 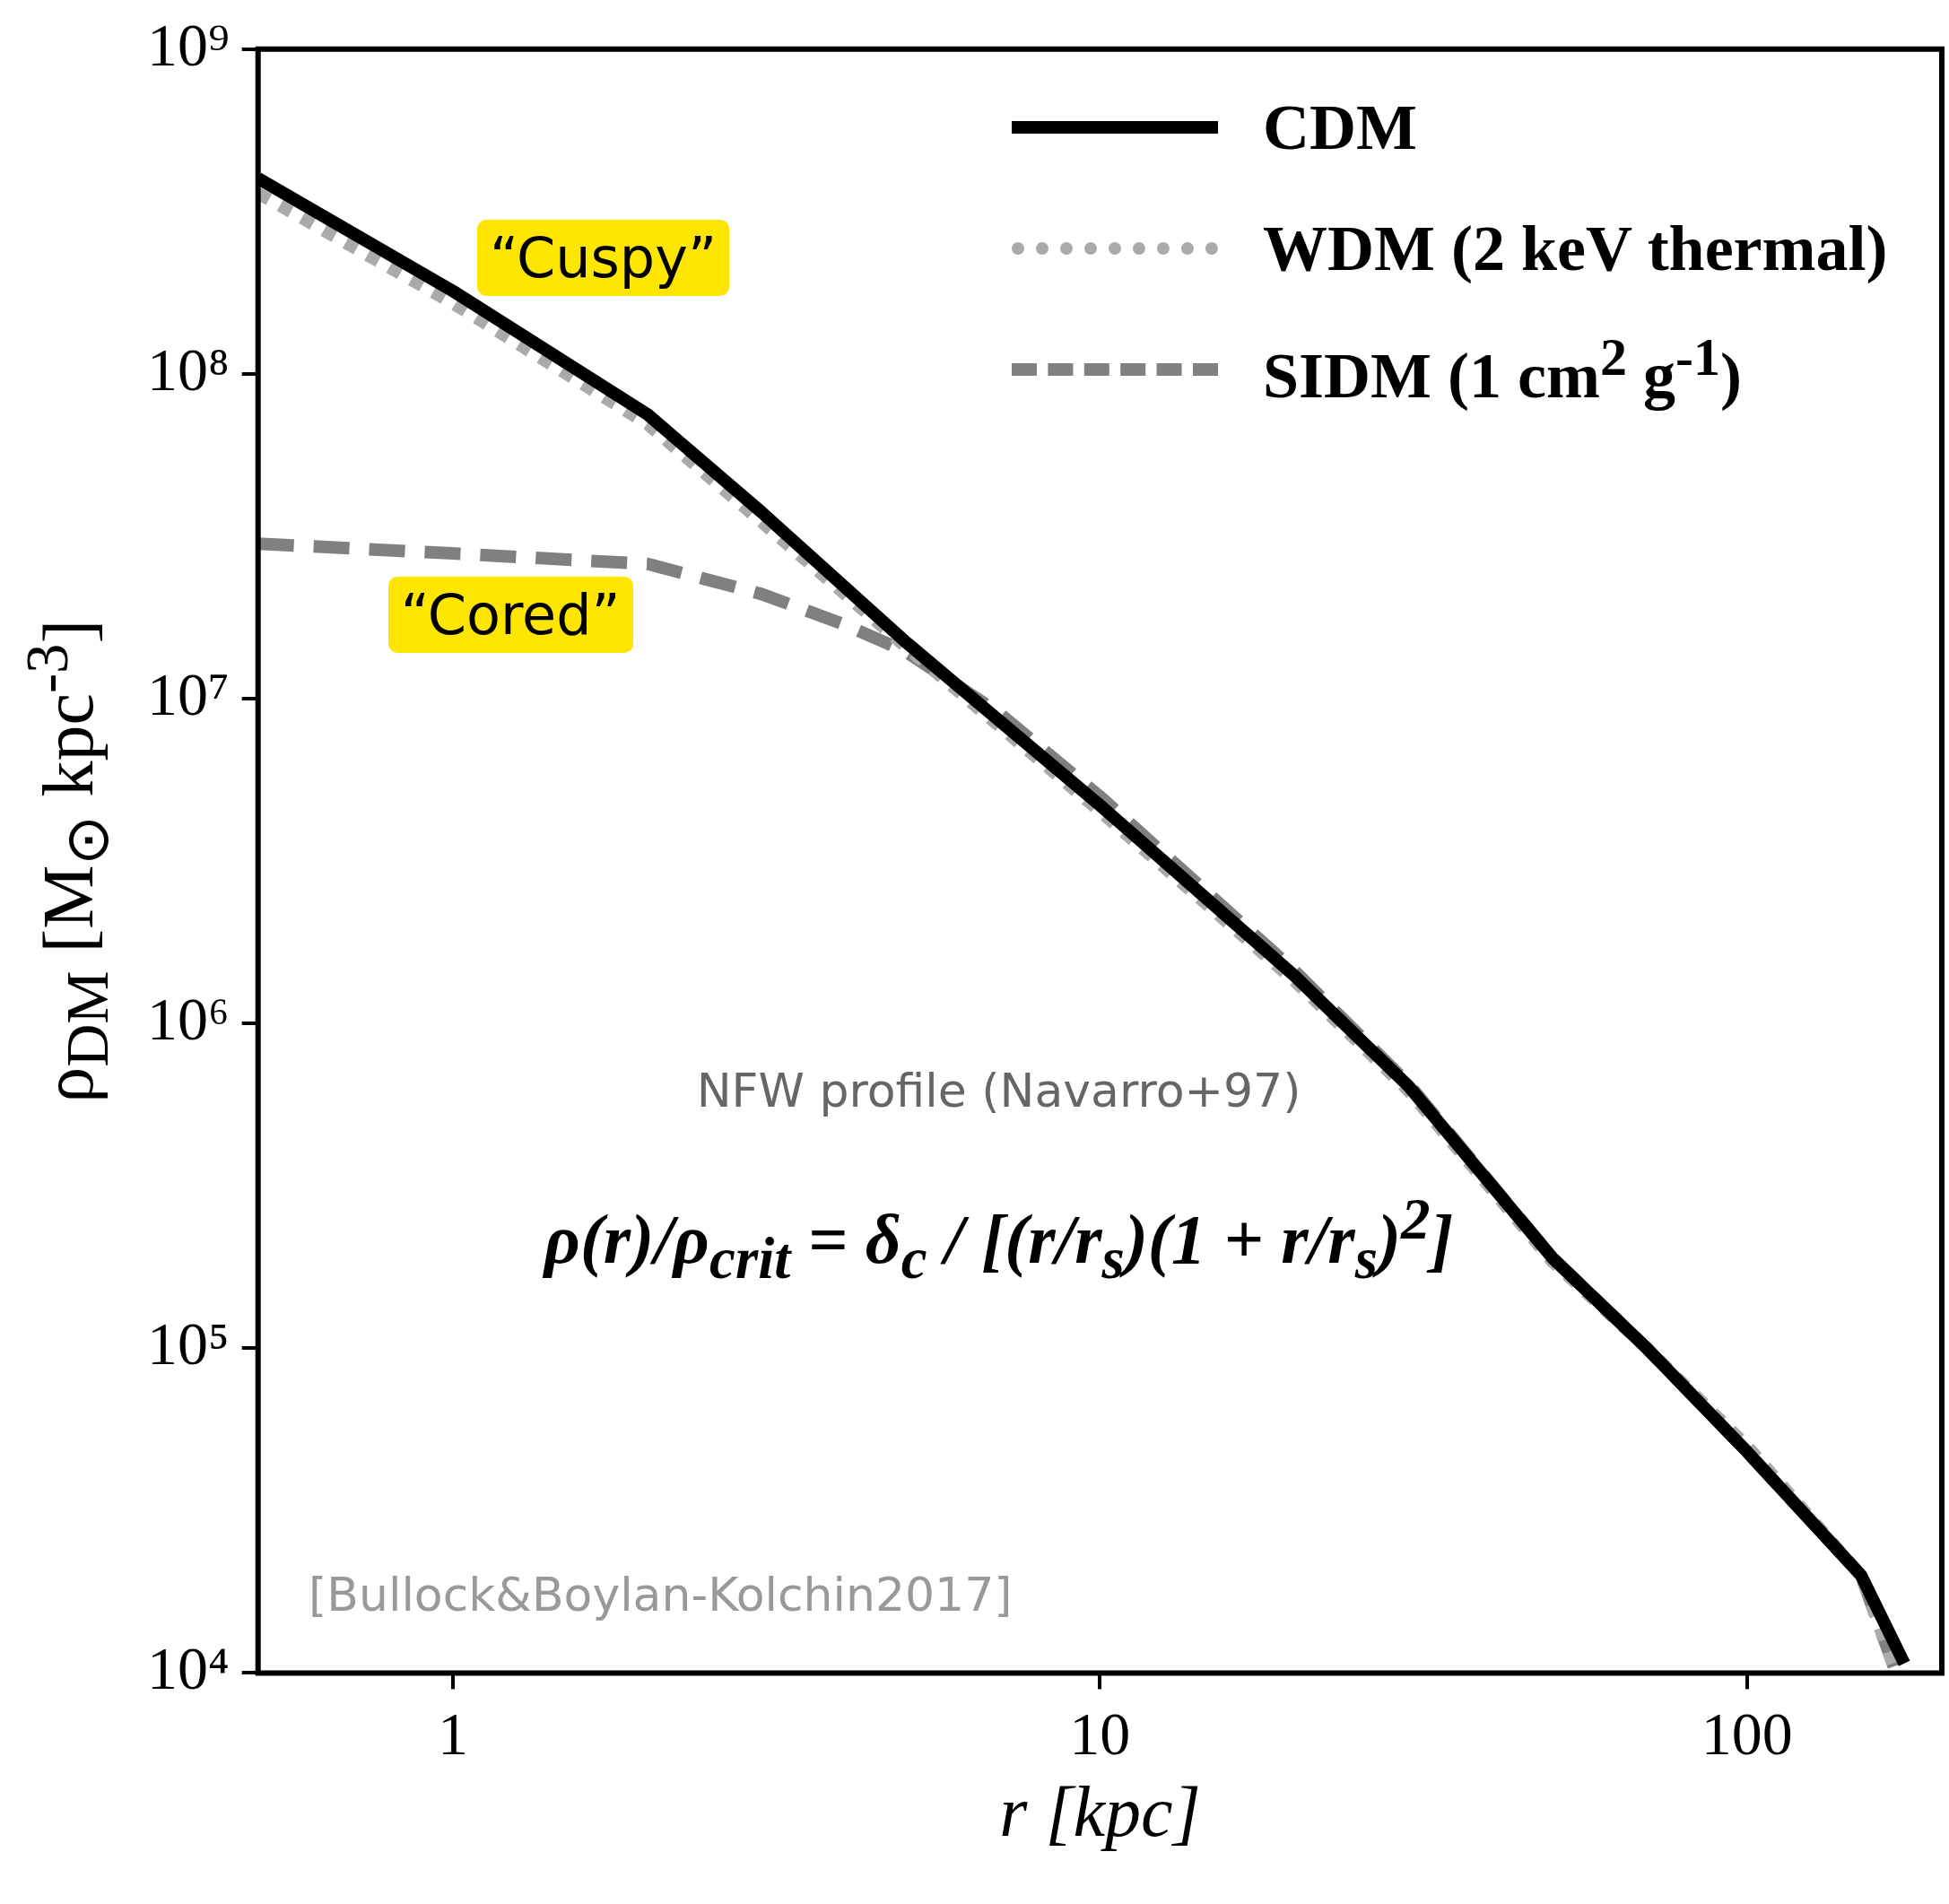 What do you see at coordinates (1502, 370) in the screenshot?
I see `legend-label: SIDM (1 cm$^{2}$ g$^{-1}$)` at bounding box center [1502, 370].